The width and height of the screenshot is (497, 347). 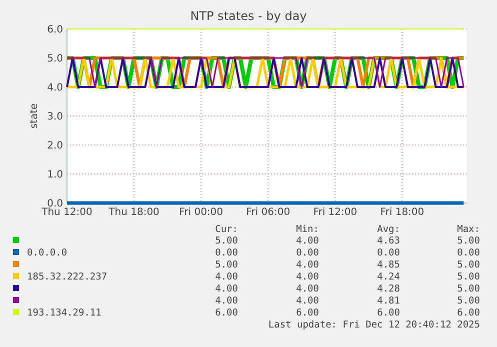 I want to click on text: Max:, so click(x=468, y=229).